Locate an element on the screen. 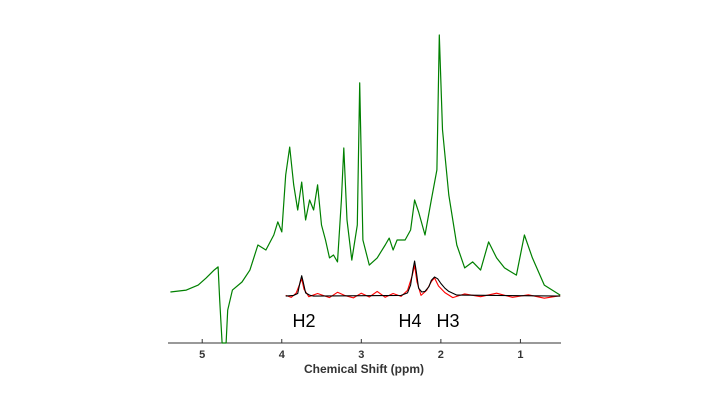 The width and height of the screenshot is (720, 410). annotation: H2 is located at coordinates (303, 321).